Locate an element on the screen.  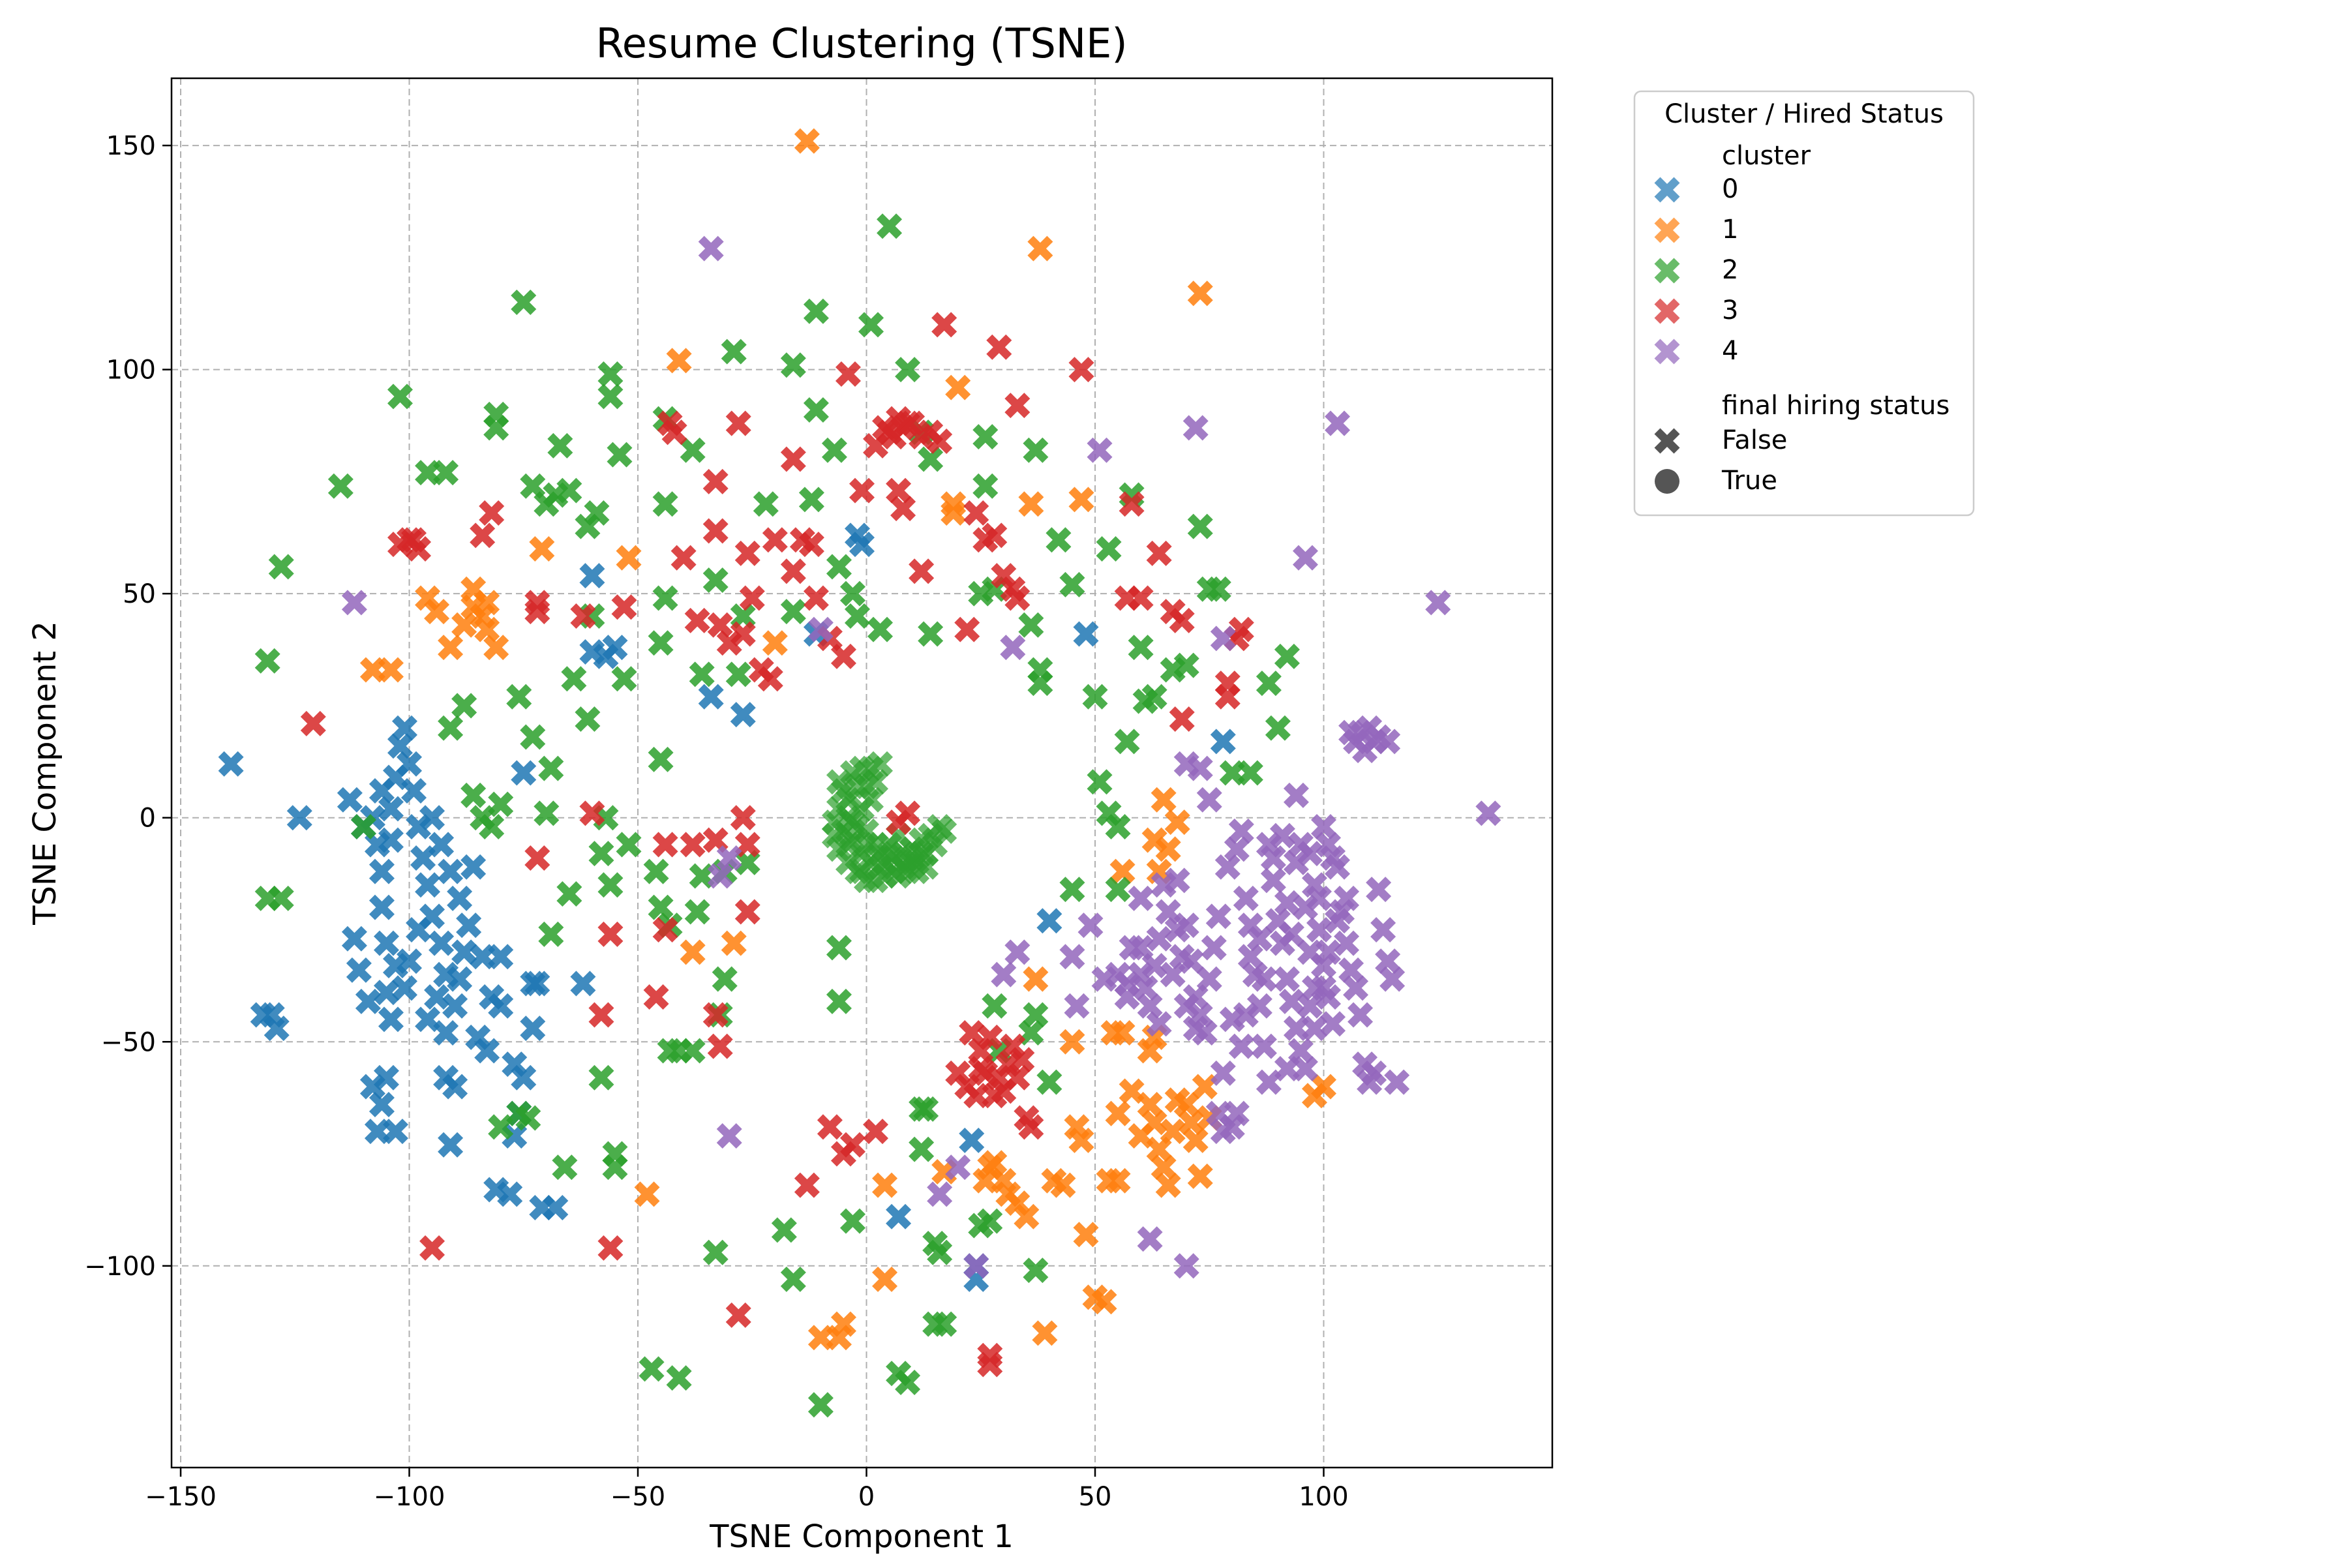
legend-frame is located at coordinates (1804, 303).